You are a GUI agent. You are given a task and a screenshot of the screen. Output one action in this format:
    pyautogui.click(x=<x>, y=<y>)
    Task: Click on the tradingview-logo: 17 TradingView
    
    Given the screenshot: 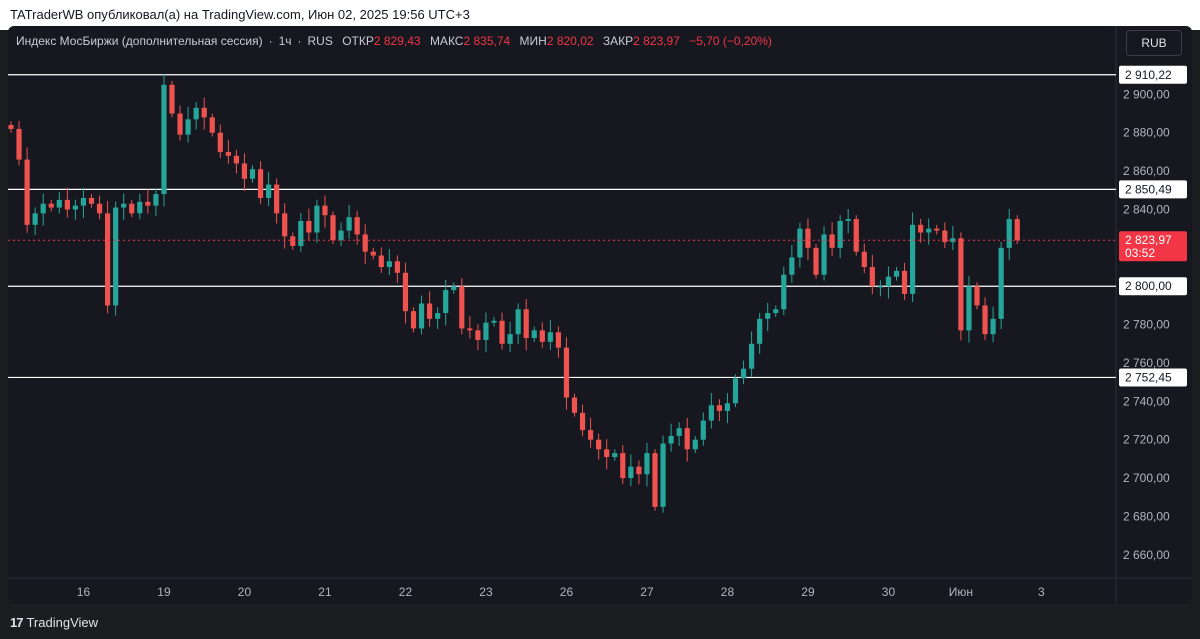 What is the action you would take?
    pyautogui.click(x=54, y=622)
    